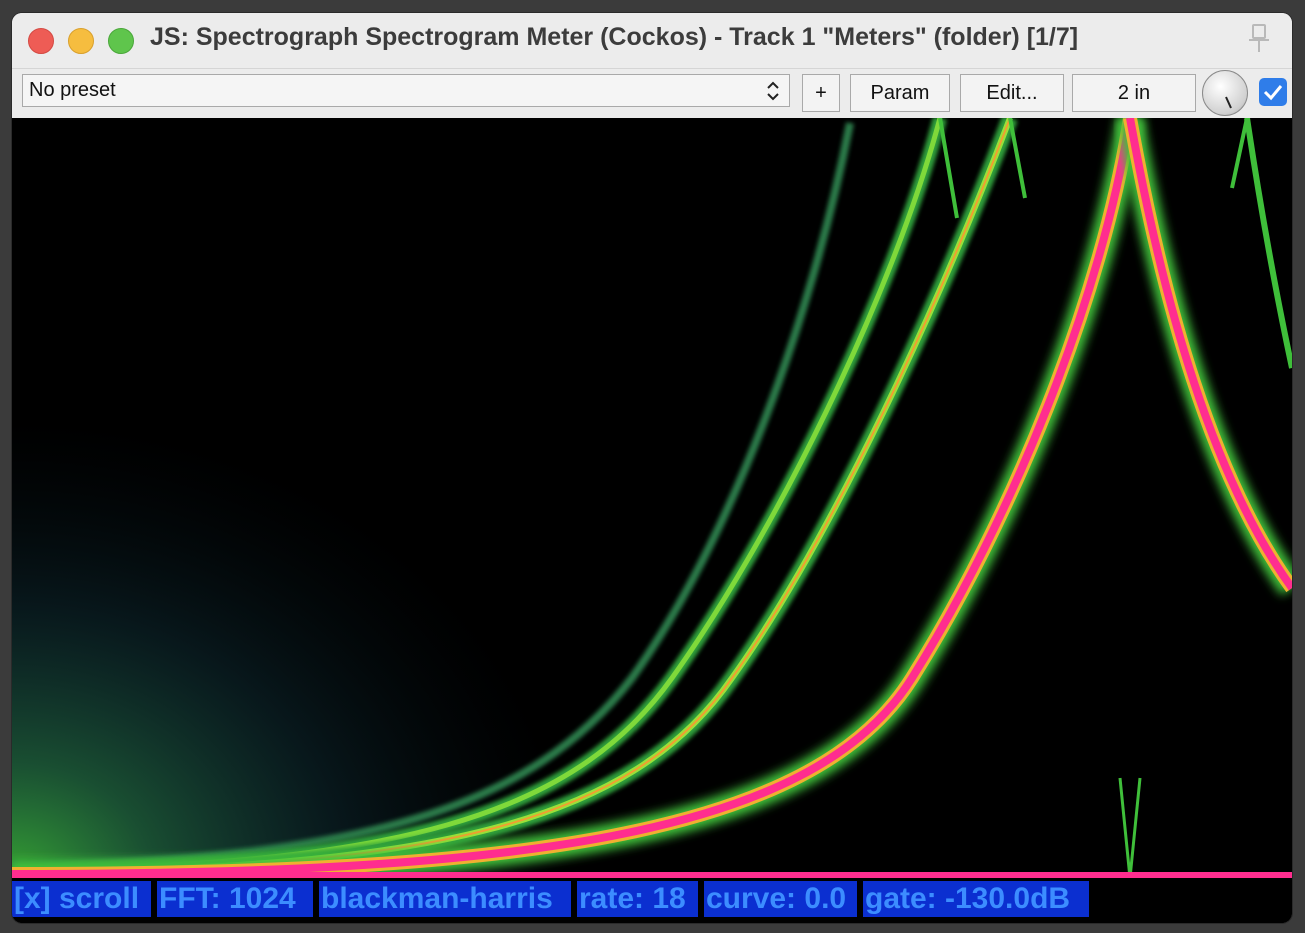 The height and width of the screenshot is (933, 1305). Describe the element at coordinates (1228, 102) in the screenshot. I see `knob-indicator` at that location.